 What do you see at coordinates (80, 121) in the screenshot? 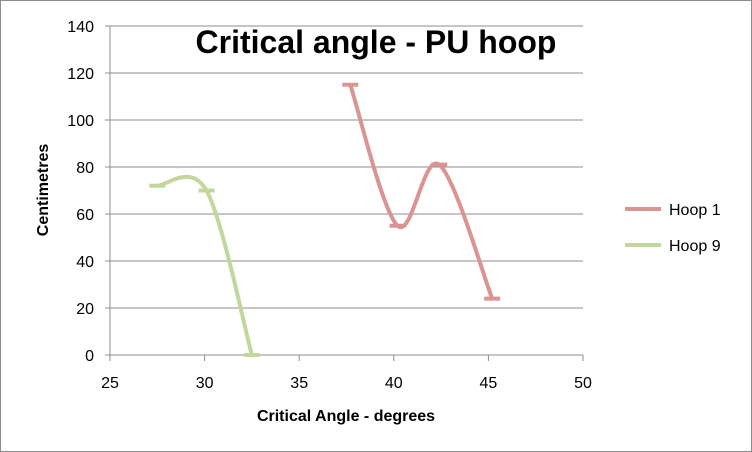
I see `y-tick-label: 100` at bounding box center [80, 121].